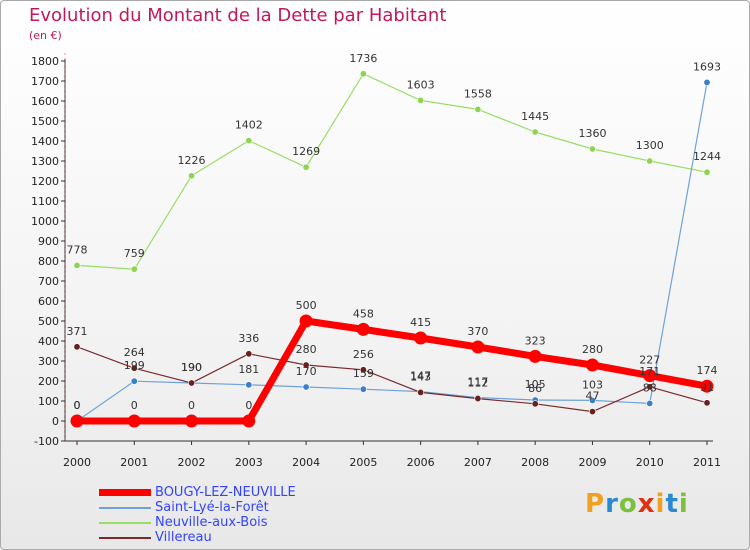 The width and height of the screenshot is (750, 550). Describe the element at coordinates (77, 462) in the screenshot. I see `x-tick-label: 2000` at that location.